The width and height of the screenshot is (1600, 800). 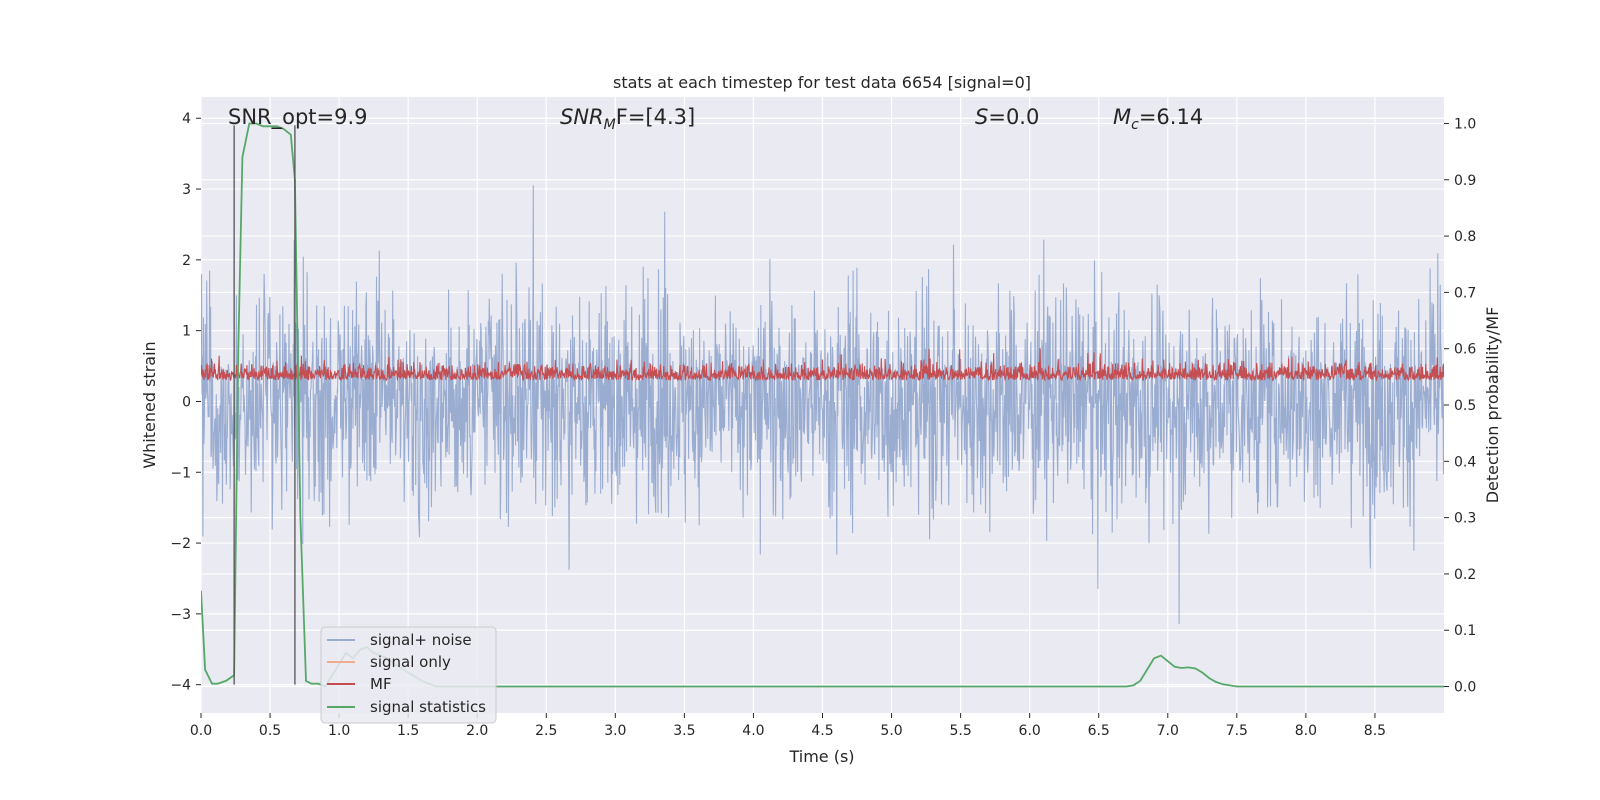 I want to click on y-axis-left: 4 3 2 1 0 −1 −2 −3 −4, so click(x=185, y=402).